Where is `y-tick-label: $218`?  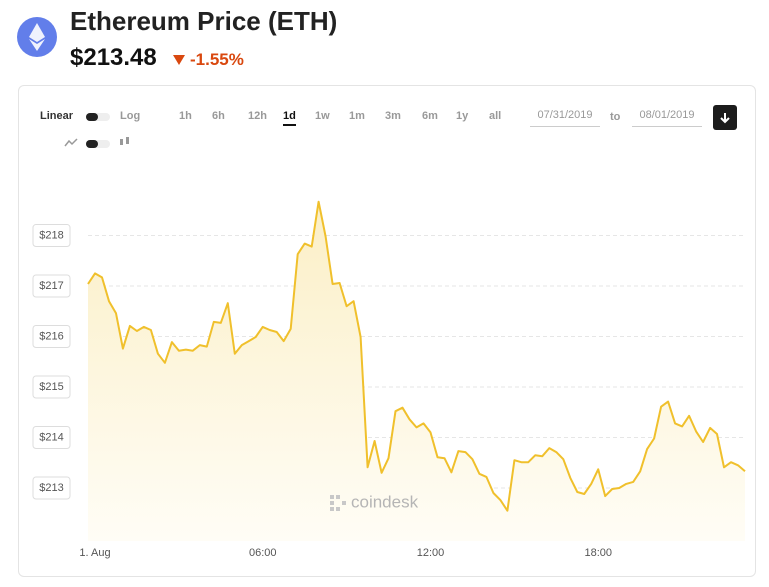 y-tick-label: $218 is located at coordinates (51, 235).